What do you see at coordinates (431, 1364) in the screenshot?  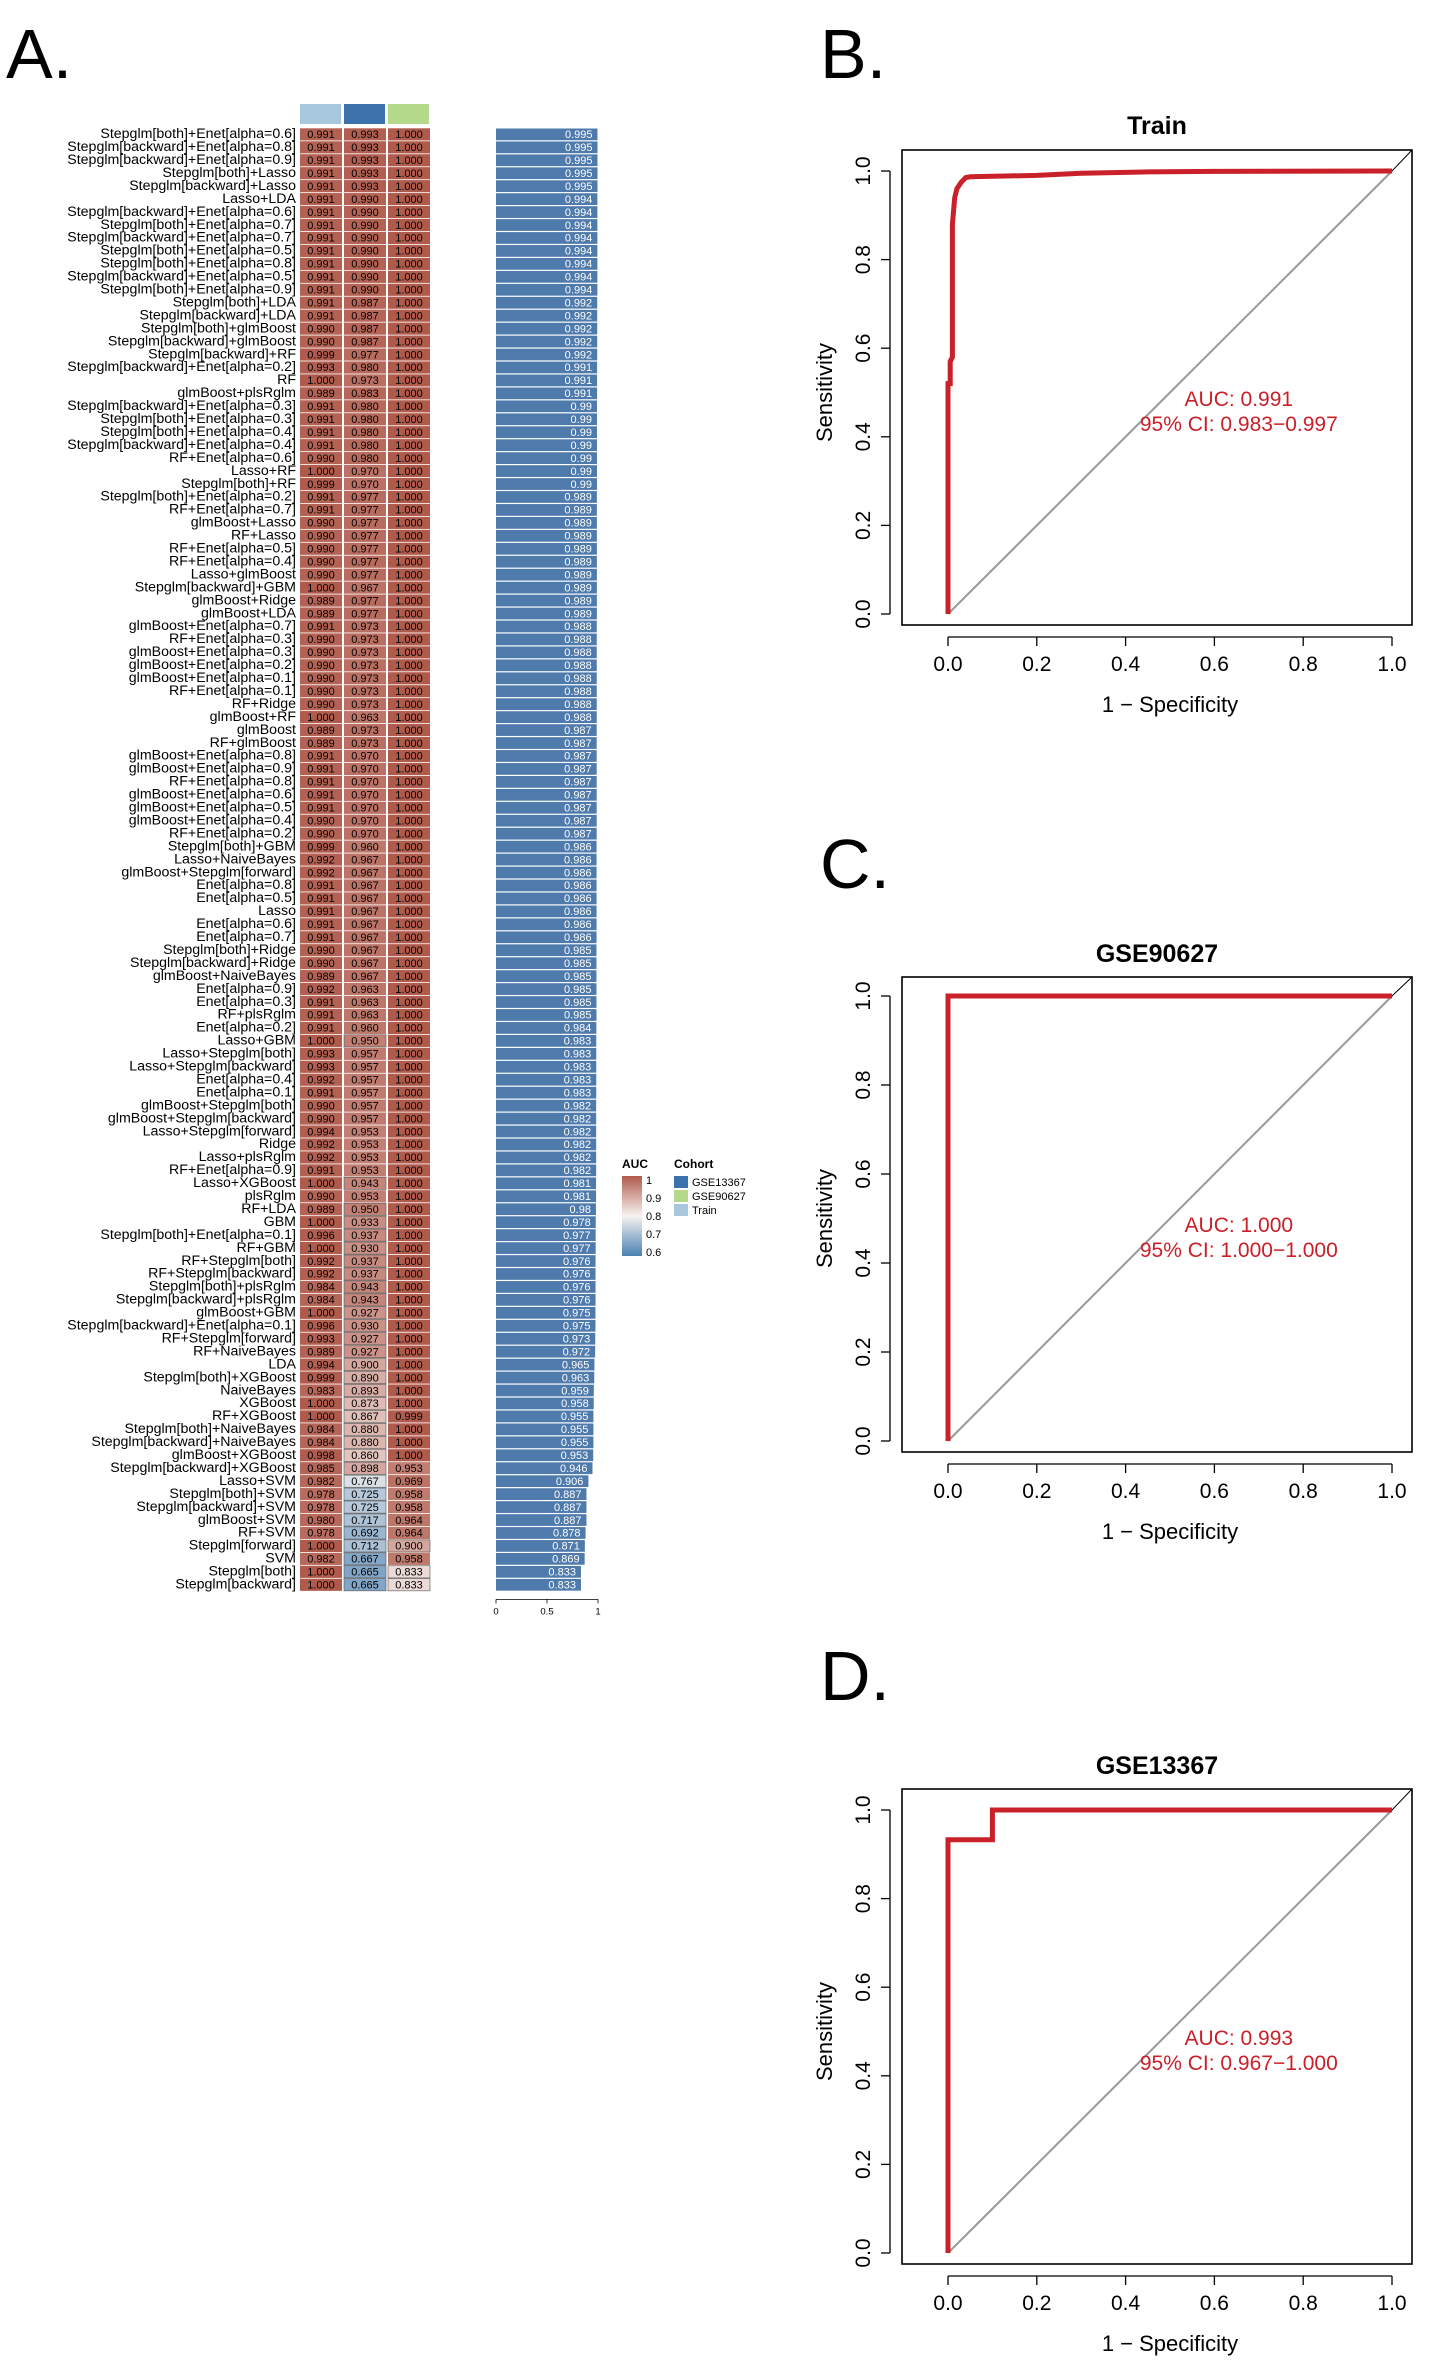 I see `heatmap-row: LDA 0.994 0.900 1.000 0.965` at bounding box center [431, 1364].